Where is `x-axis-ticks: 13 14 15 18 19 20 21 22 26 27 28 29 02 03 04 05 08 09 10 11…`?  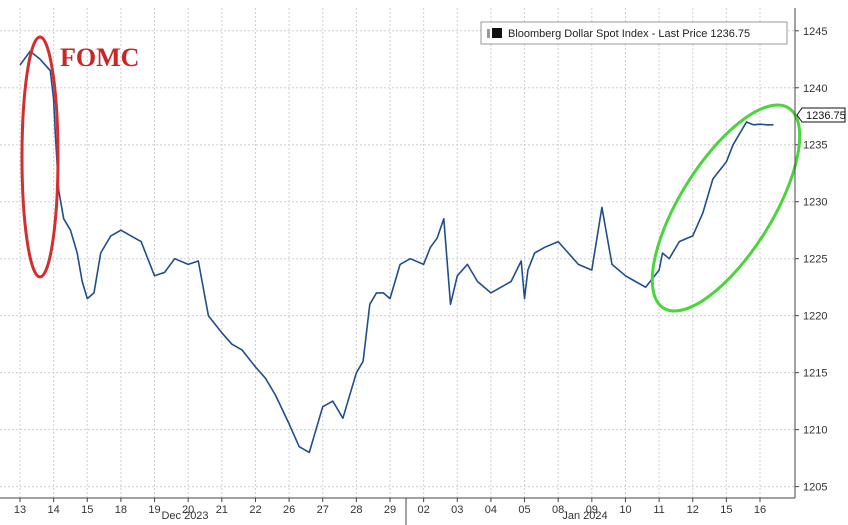 x-axis-ticks: 13 14 15 18 19 20 21 22 26 27 28 29 02 03 04 05 08 09 10 11… is located at coordinates (390, 507).